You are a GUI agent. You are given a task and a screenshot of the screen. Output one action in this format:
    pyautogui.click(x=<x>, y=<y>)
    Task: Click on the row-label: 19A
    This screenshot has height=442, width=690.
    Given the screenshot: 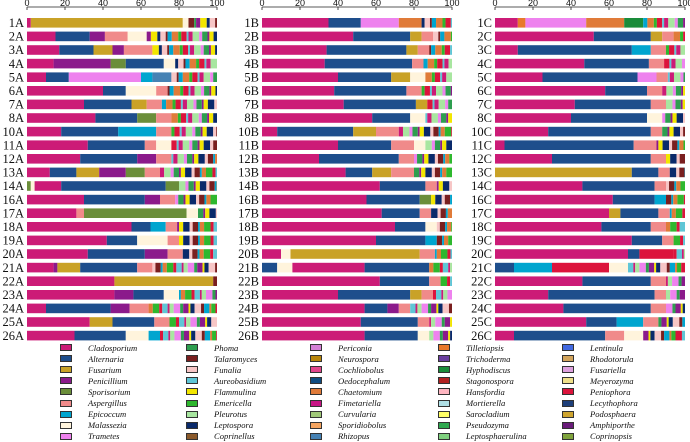 What is the action you would take?
    pyautogui.click(x=13, y=241)
    